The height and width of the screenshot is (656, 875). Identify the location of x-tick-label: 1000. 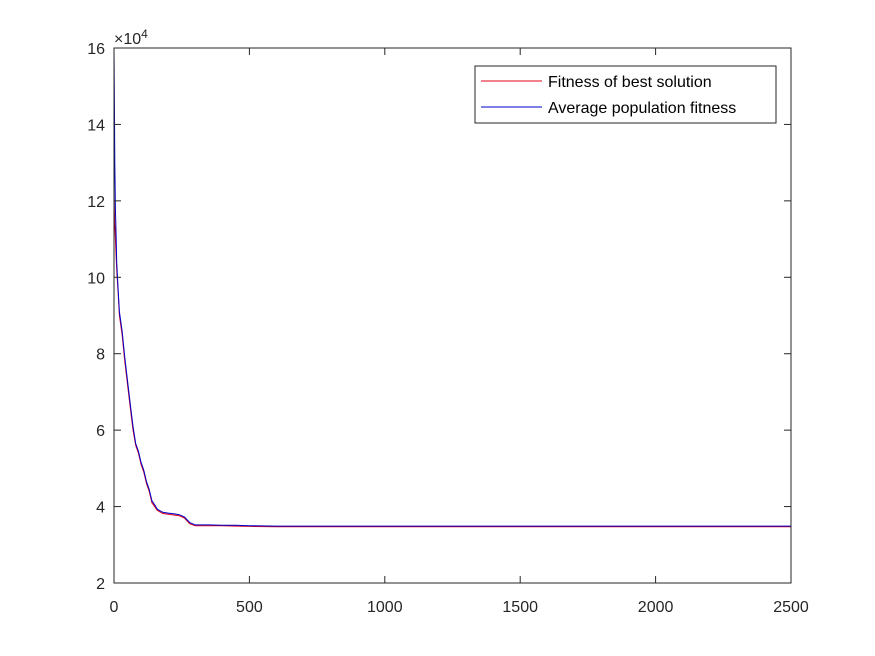
(385, 607).